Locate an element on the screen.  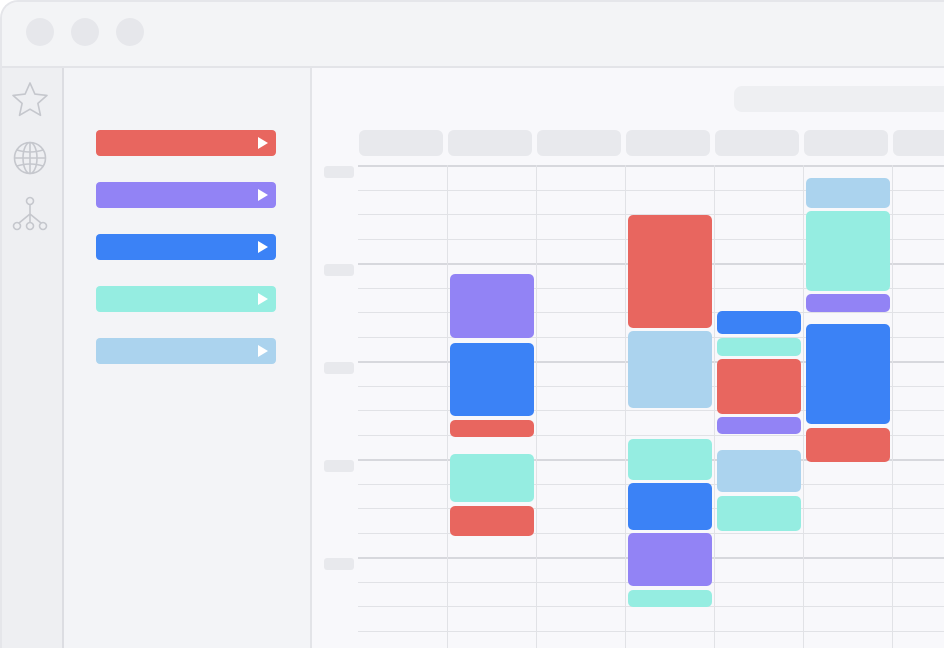
toolbar-search-placeholder is located at coordinates (839, 99).